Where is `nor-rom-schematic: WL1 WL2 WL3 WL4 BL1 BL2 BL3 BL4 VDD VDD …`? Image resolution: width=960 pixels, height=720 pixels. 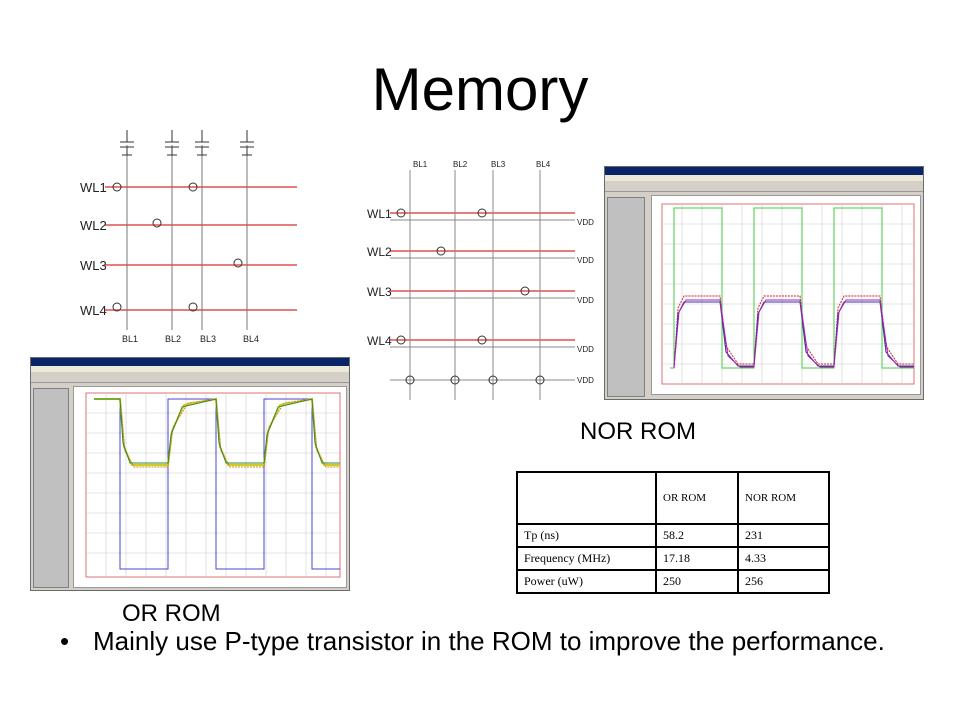 nor-rom-schematic: WL1 WL2 WL3 WL4 BL1 BL2 BL3 BL4 VDD VDD … is located at coordinates (480, 280).